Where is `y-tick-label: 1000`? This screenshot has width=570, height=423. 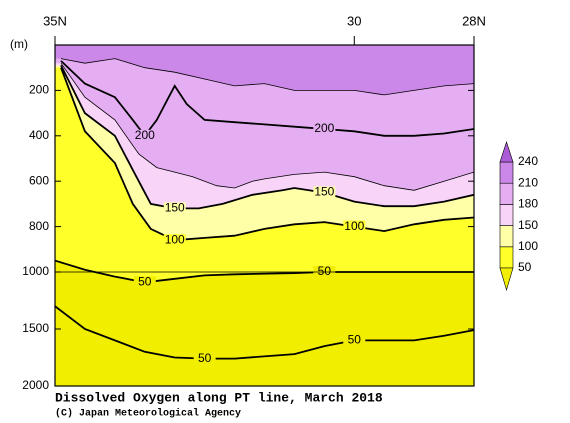
y-tick-label: 1000 is located at coordinates (35, 271).